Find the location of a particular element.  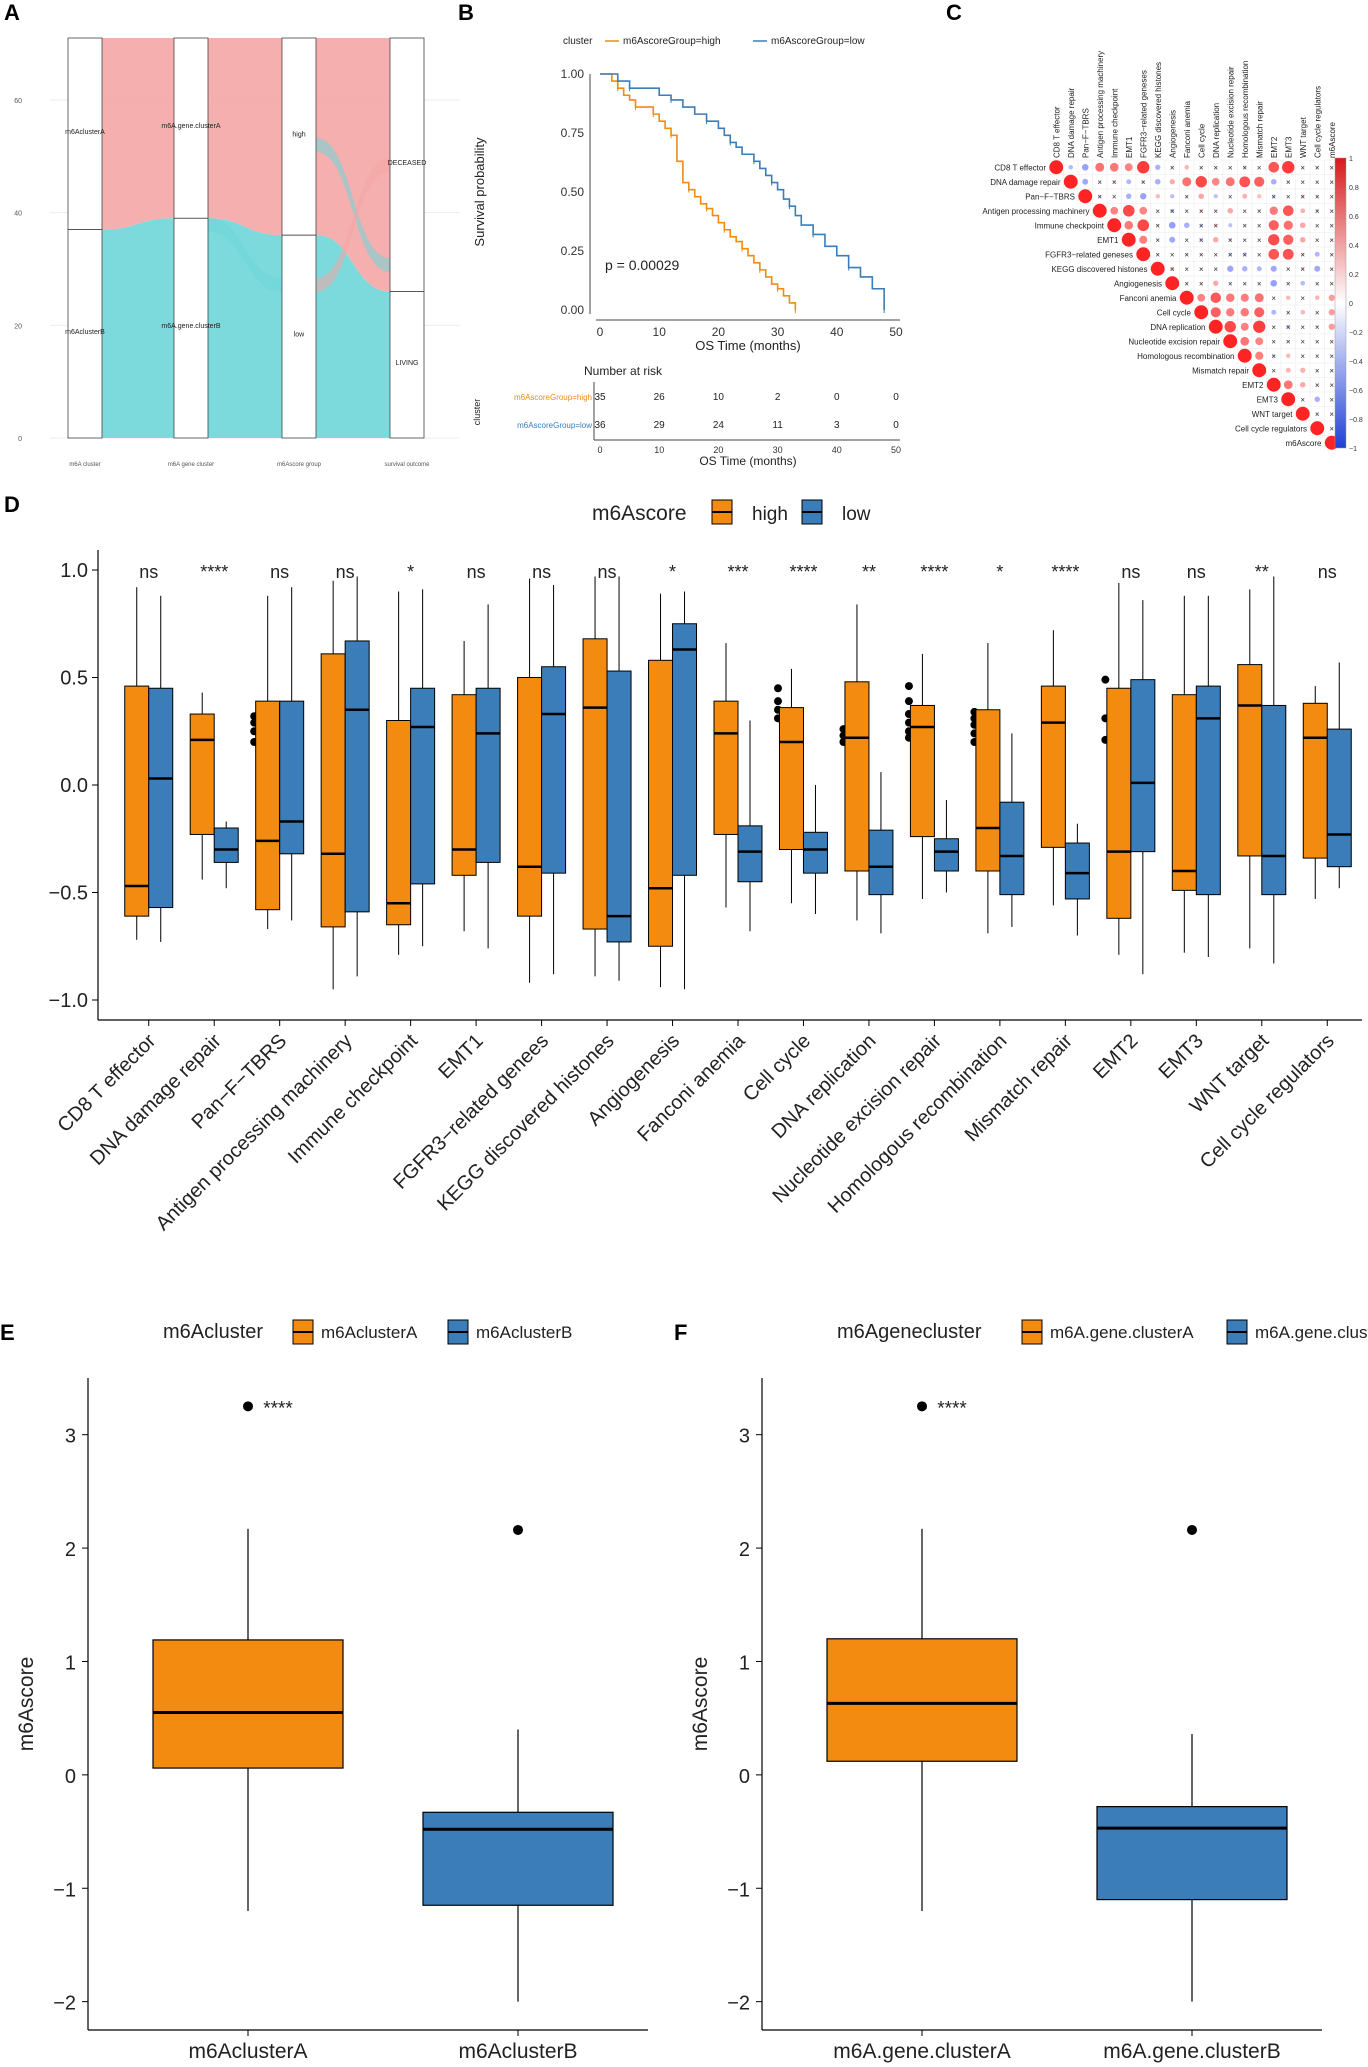

significance-label: ** is located at coordinates (1262, 572).